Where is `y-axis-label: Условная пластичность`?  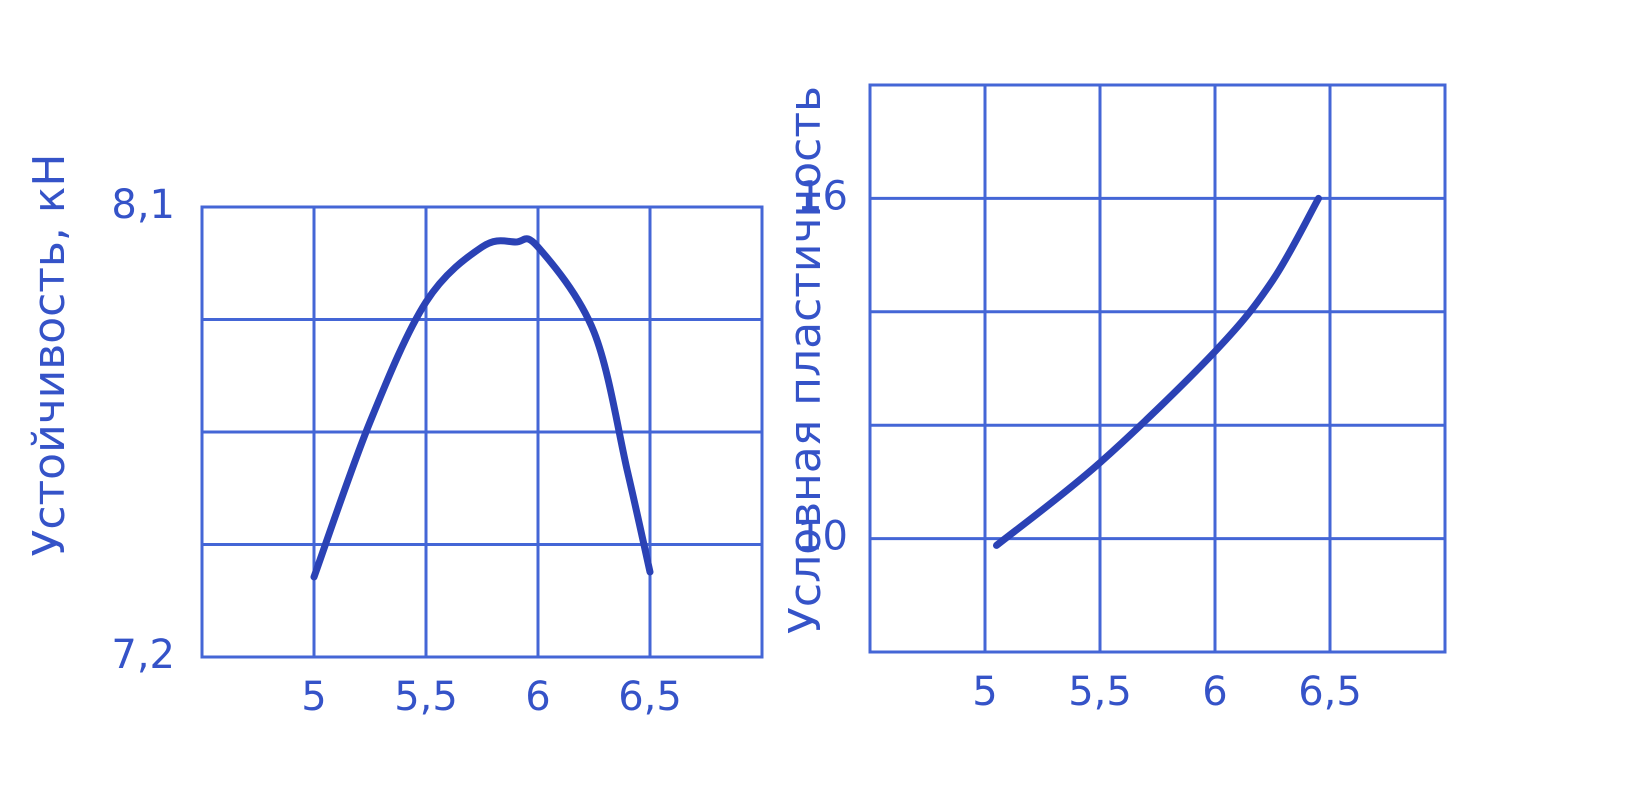 y-axis-label: Условная пластичность is located at coordinates (805, 360).